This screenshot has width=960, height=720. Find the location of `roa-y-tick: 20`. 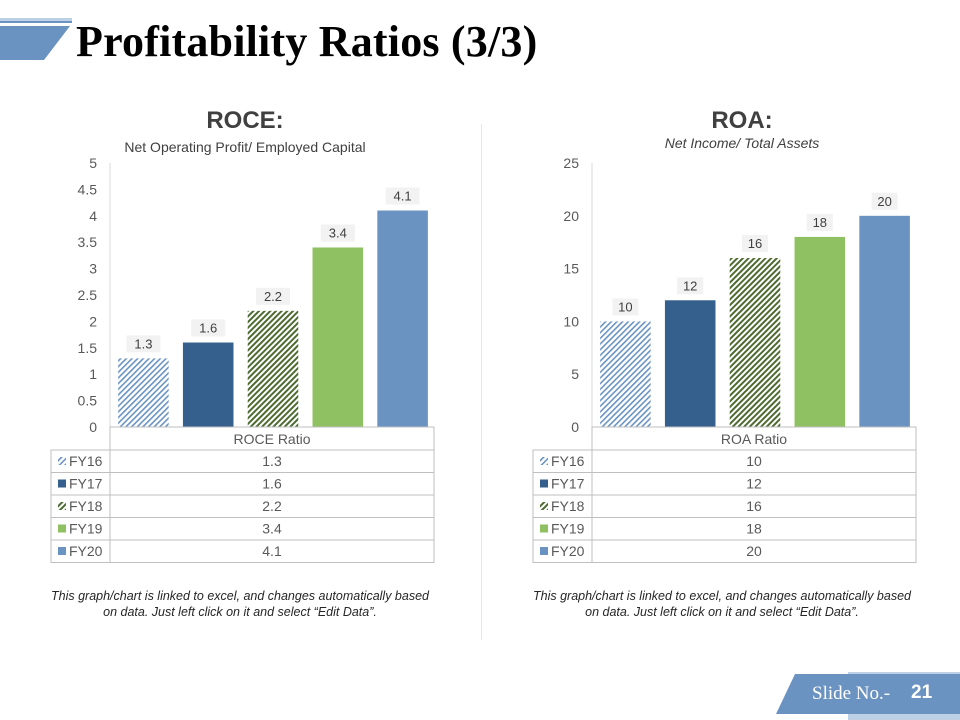

roa-y-tick: 20 is located at coordinates (571, 216).